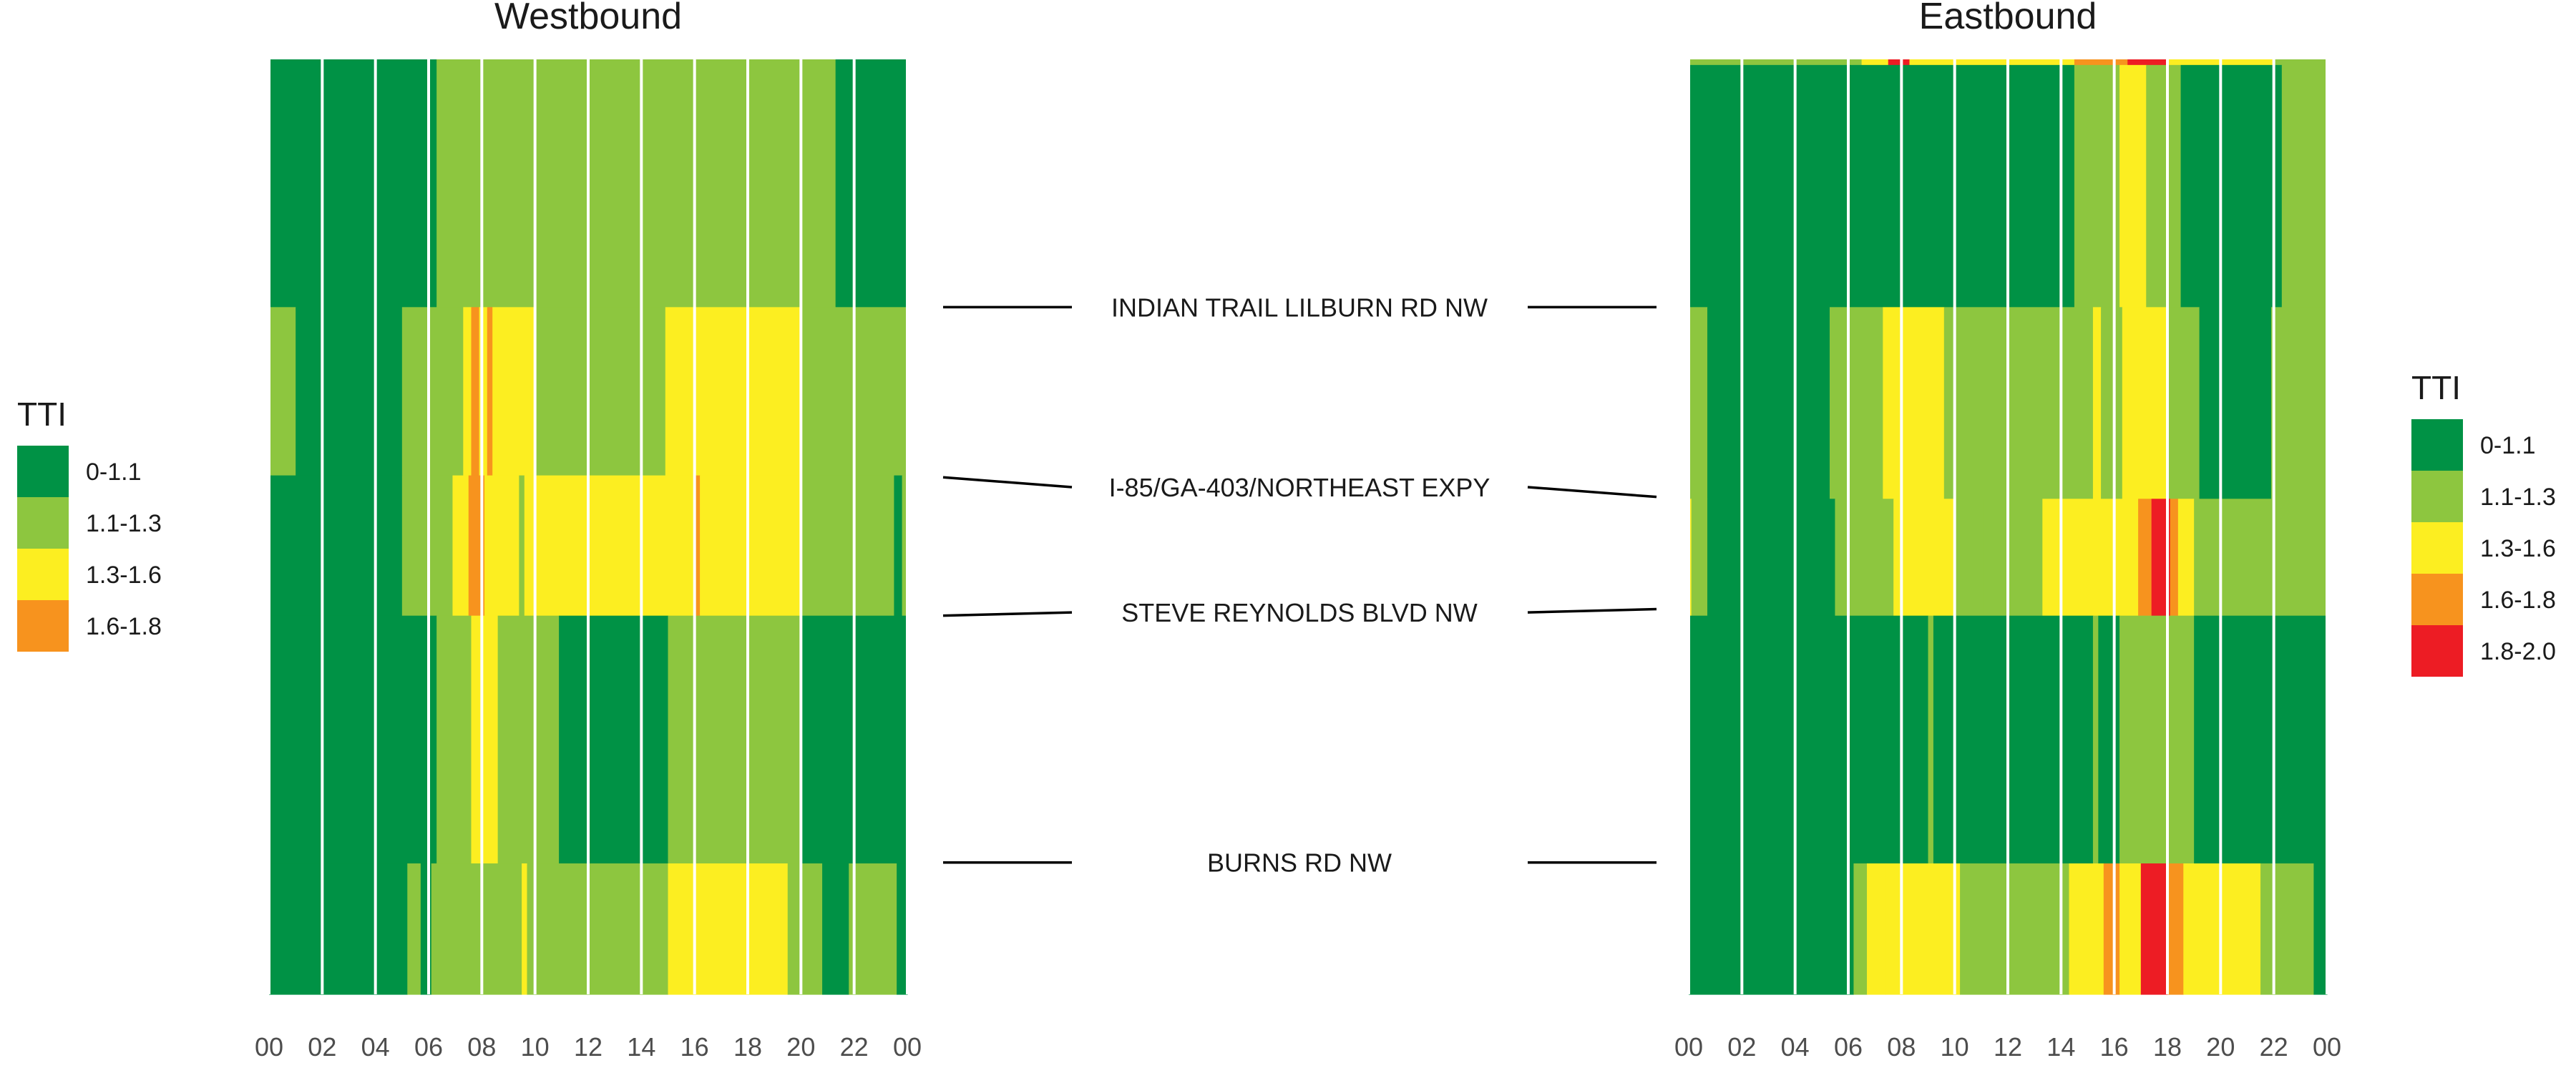 The height and width of the screenshot is (1073, 2576). What do you see at coordinates (1300, 487) in the screenshot?
I see `road-name-label: I-85/GA-403/NORTHEAST EXPY` at bounding box center [1300, 487].